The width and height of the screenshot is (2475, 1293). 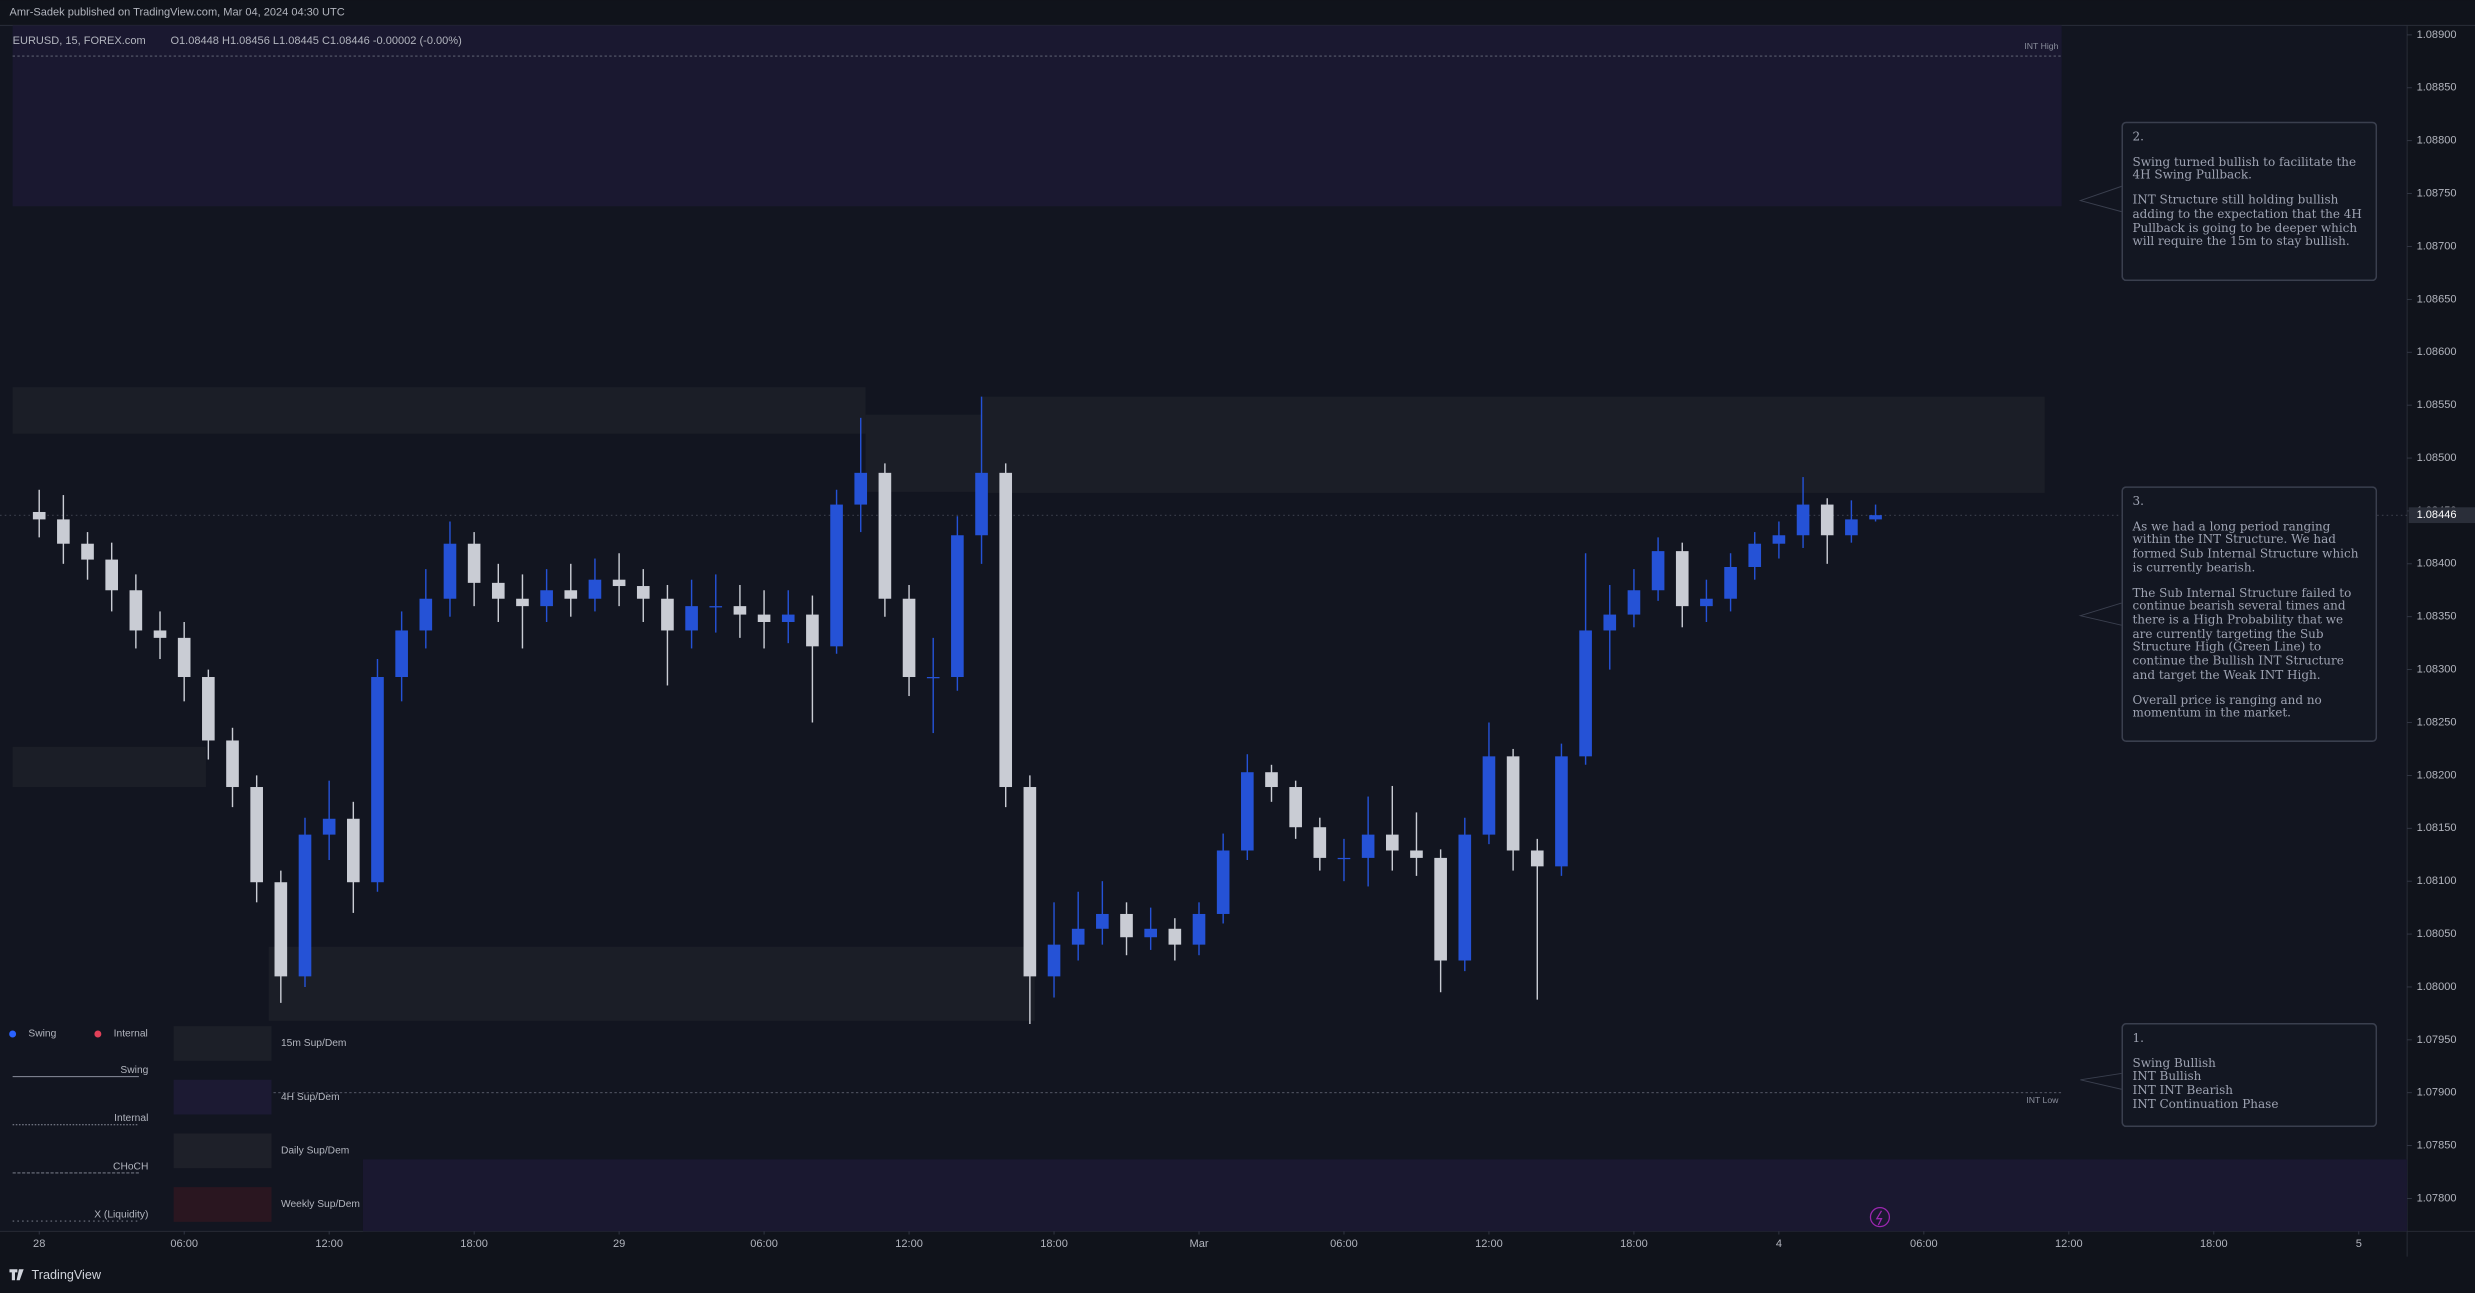 I want to click on y-tick-label: 1.08700, so click(x=2437, y=246).